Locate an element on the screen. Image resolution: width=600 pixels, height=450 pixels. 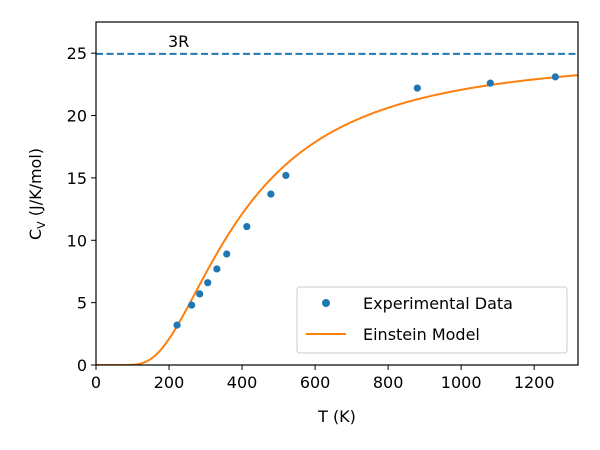
legend-label-experimental: Experimental Data is located at coordinates (438, 303).